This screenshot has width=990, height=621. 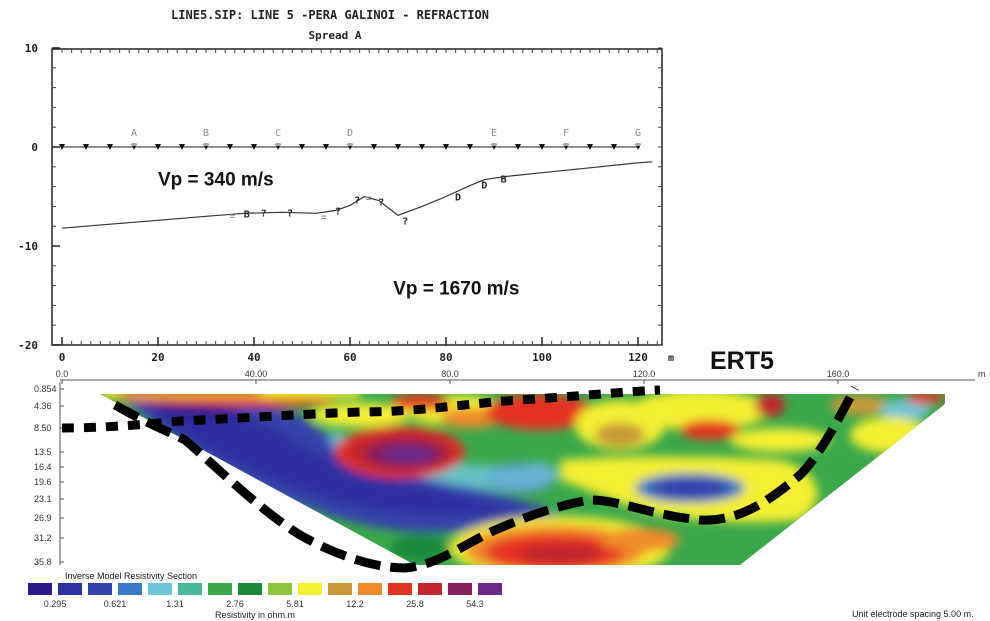 I want to click on ert-x-unit: m, so click(x=982, y=374).